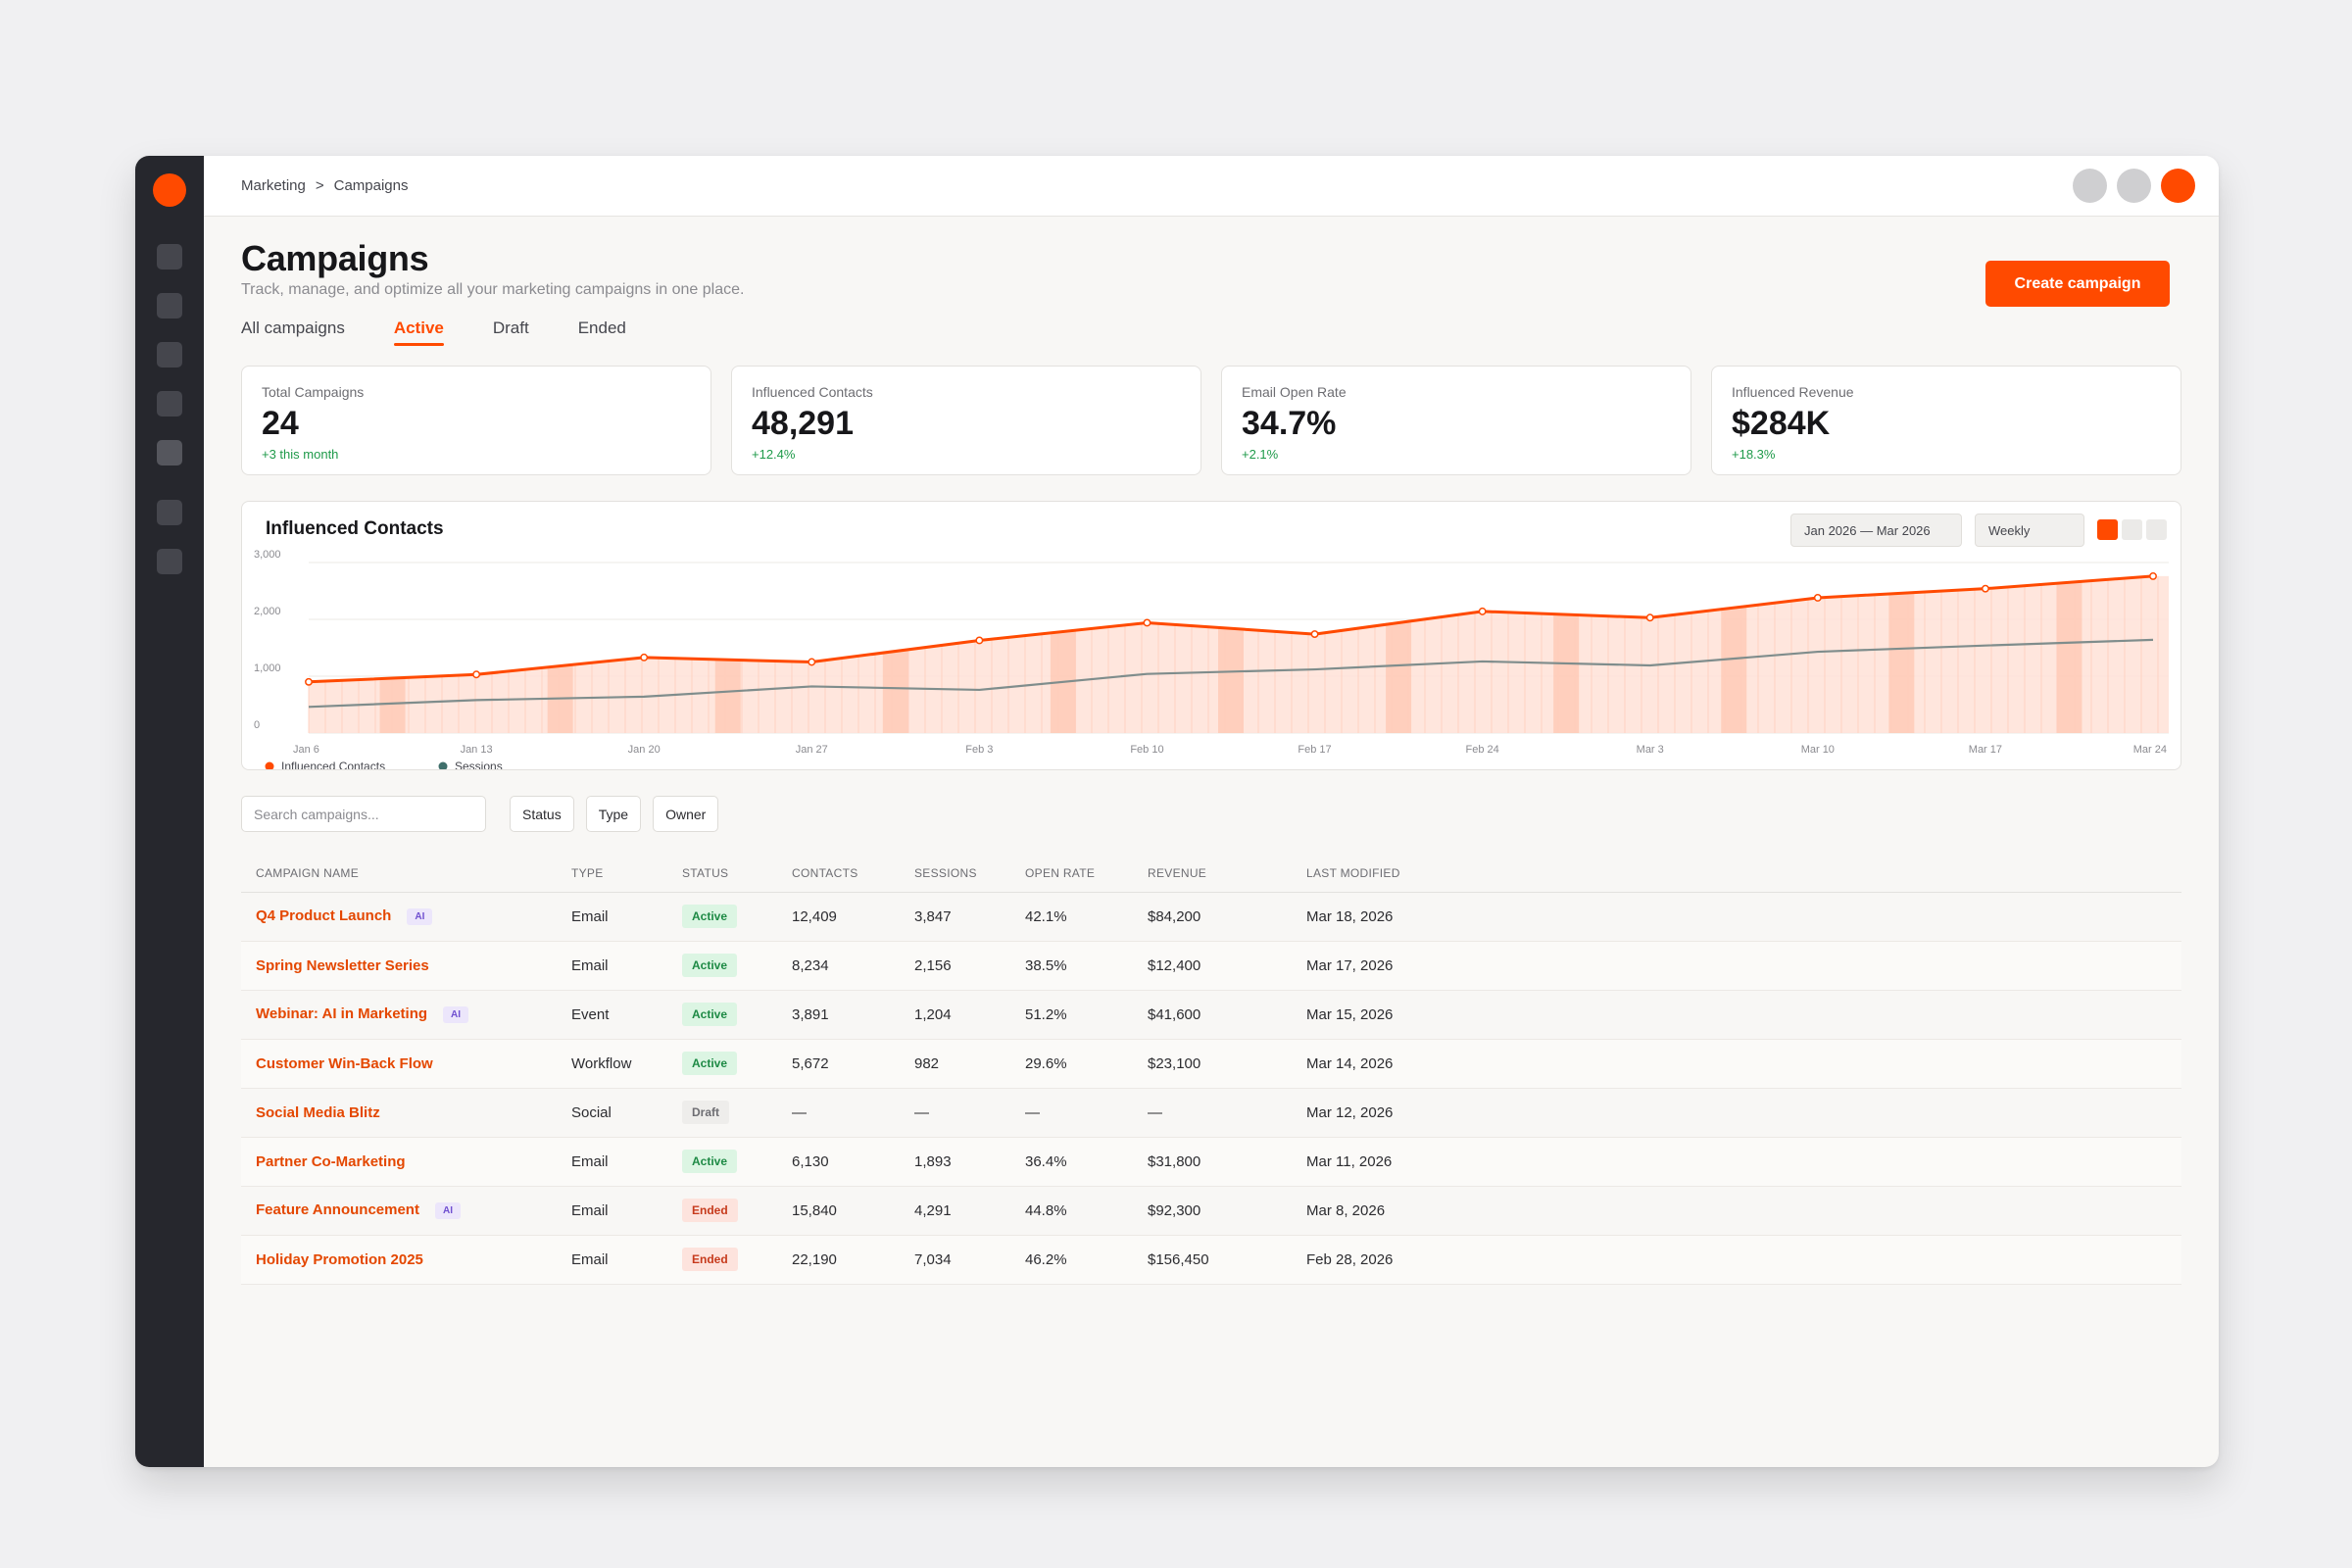 The image size is (2352, 1568). What do you see at coordinates (1901, 663) in the screenshot?
I see `weekly-band` at bounding box center [1901, 663].